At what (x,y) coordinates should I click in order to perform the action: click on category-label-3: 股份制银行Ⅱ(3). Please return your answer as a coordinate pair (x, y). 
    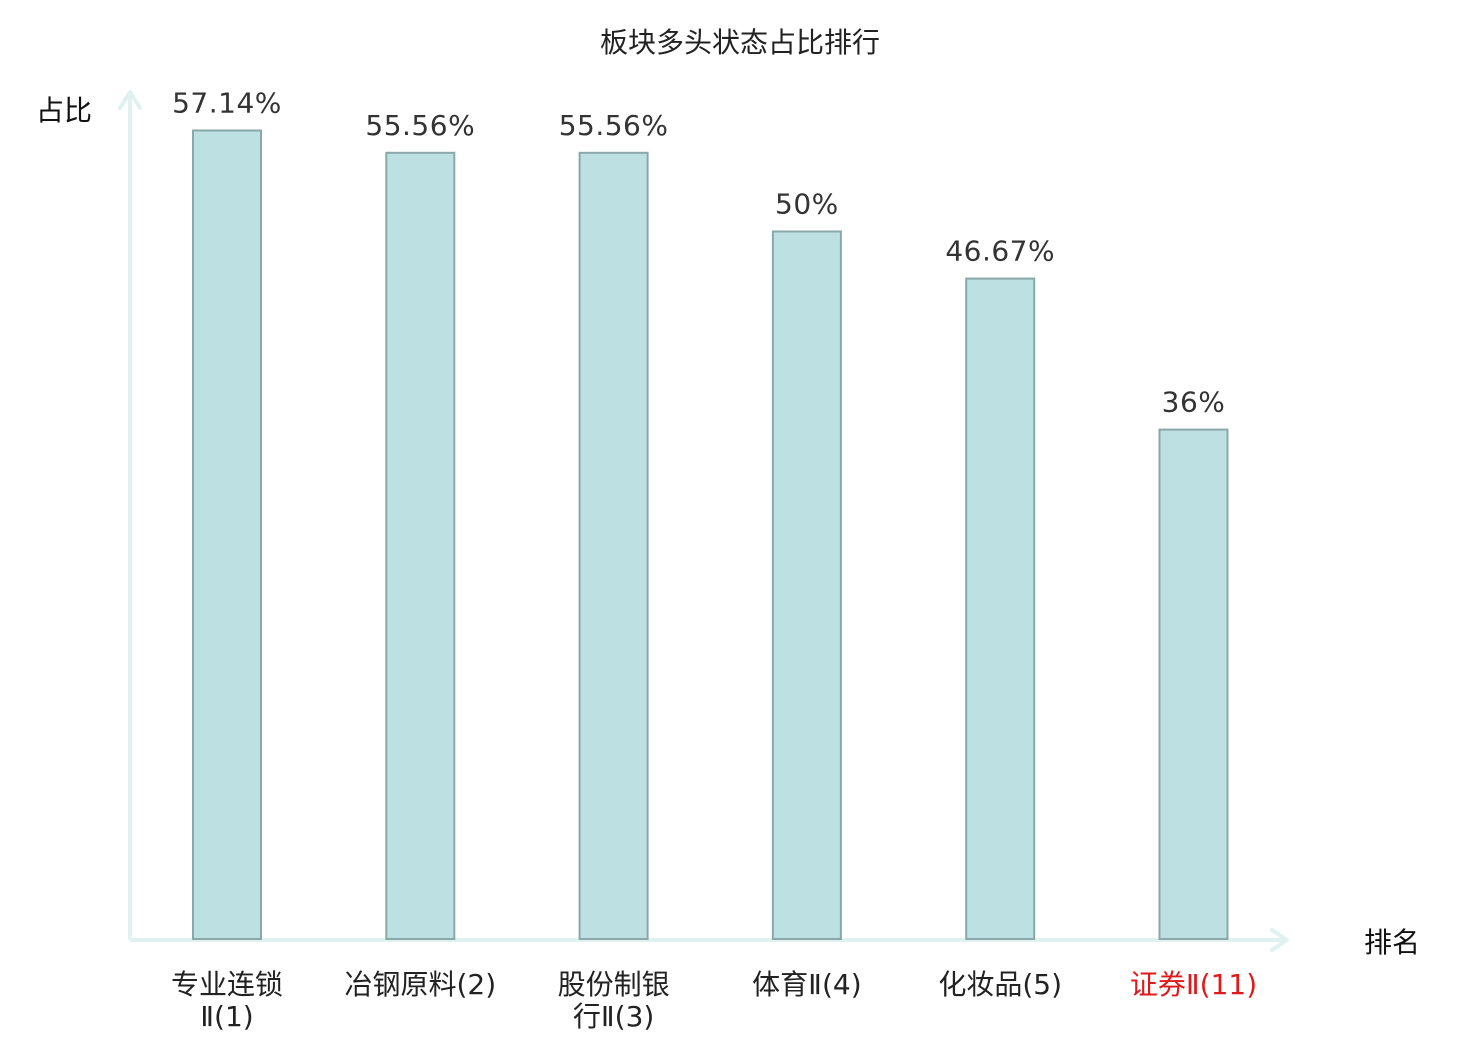
    Looking at the image, I should click on (614, 1000).